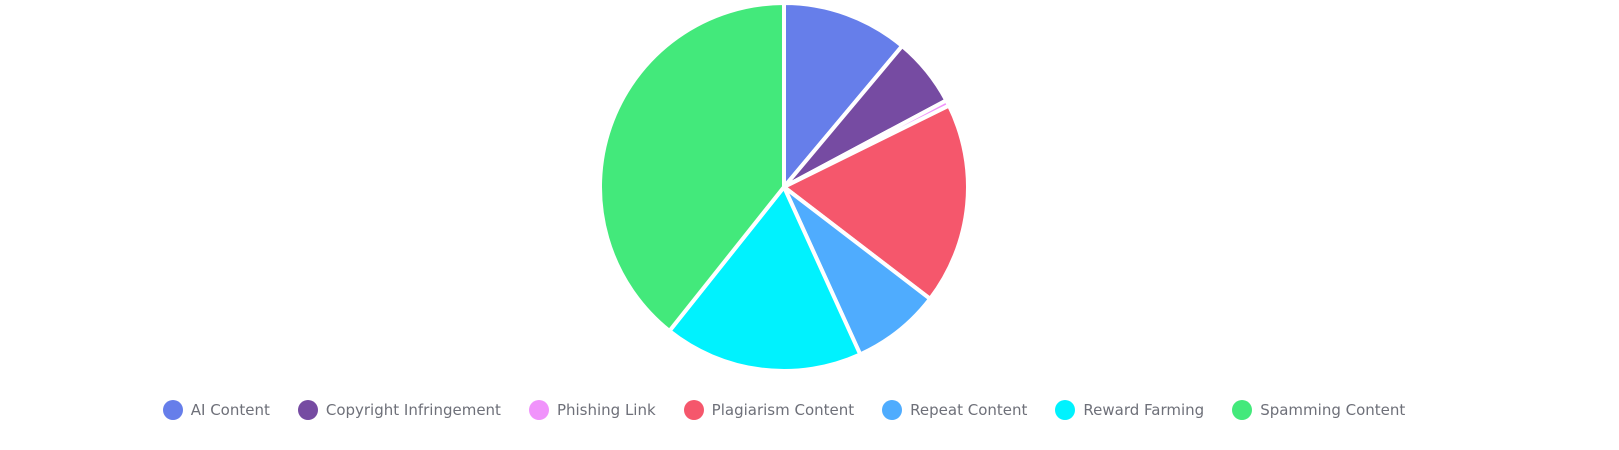  What do you see at coordinates (692, 167) in the screenshot?
I see `pie-slice-spamming-content` at bounding box center [692, 167].